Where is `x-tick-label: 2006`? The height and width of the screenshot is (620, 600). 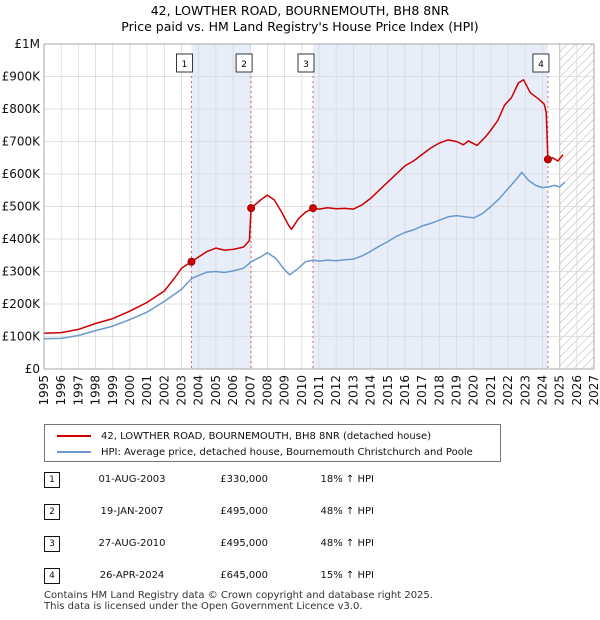
x-tick-label: 2006 is located at coordinates (233, 390).